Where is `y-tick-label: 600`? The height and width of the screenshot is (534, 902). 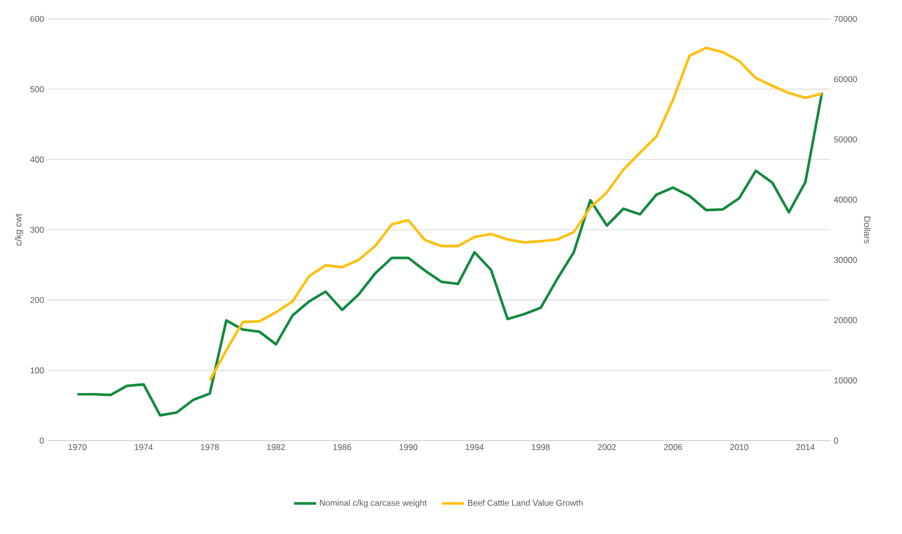 y-tick-label: 600 is located at coordinates (37, 19).